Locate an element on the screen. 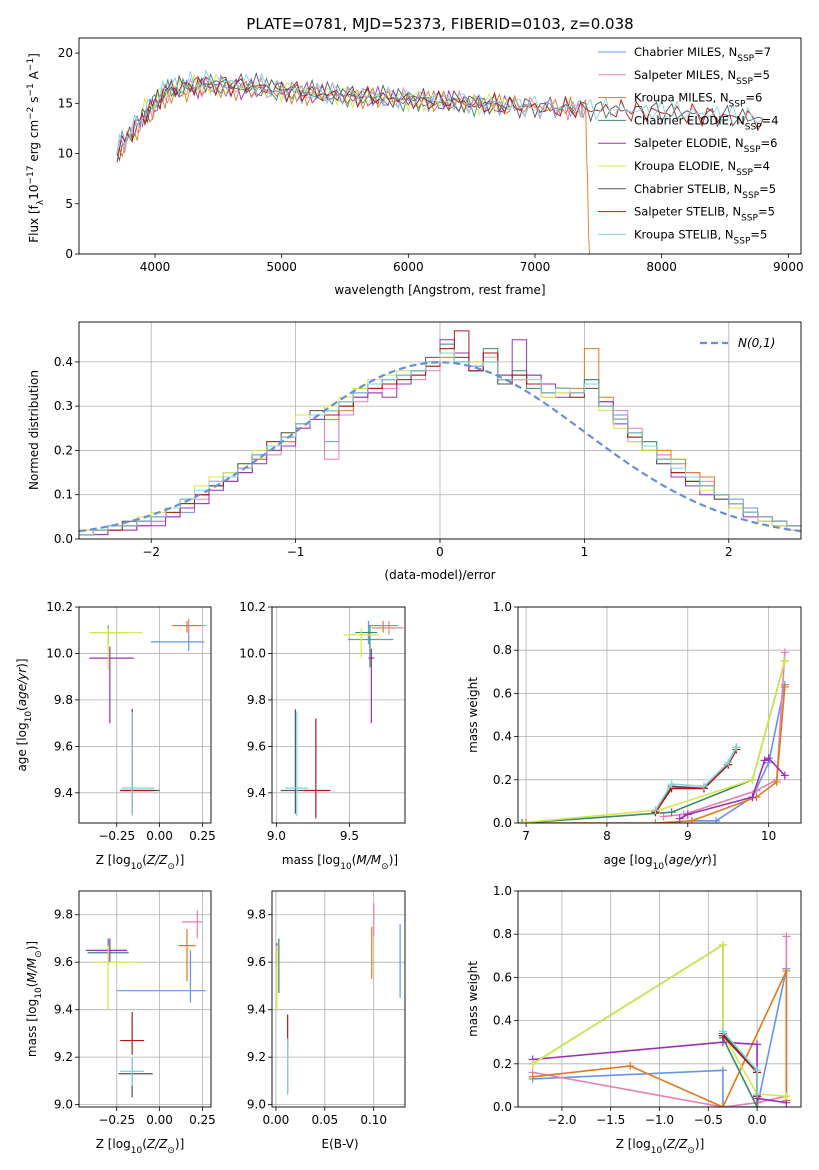  legend-label: N(0,1) is located at coordinates (756, 343).